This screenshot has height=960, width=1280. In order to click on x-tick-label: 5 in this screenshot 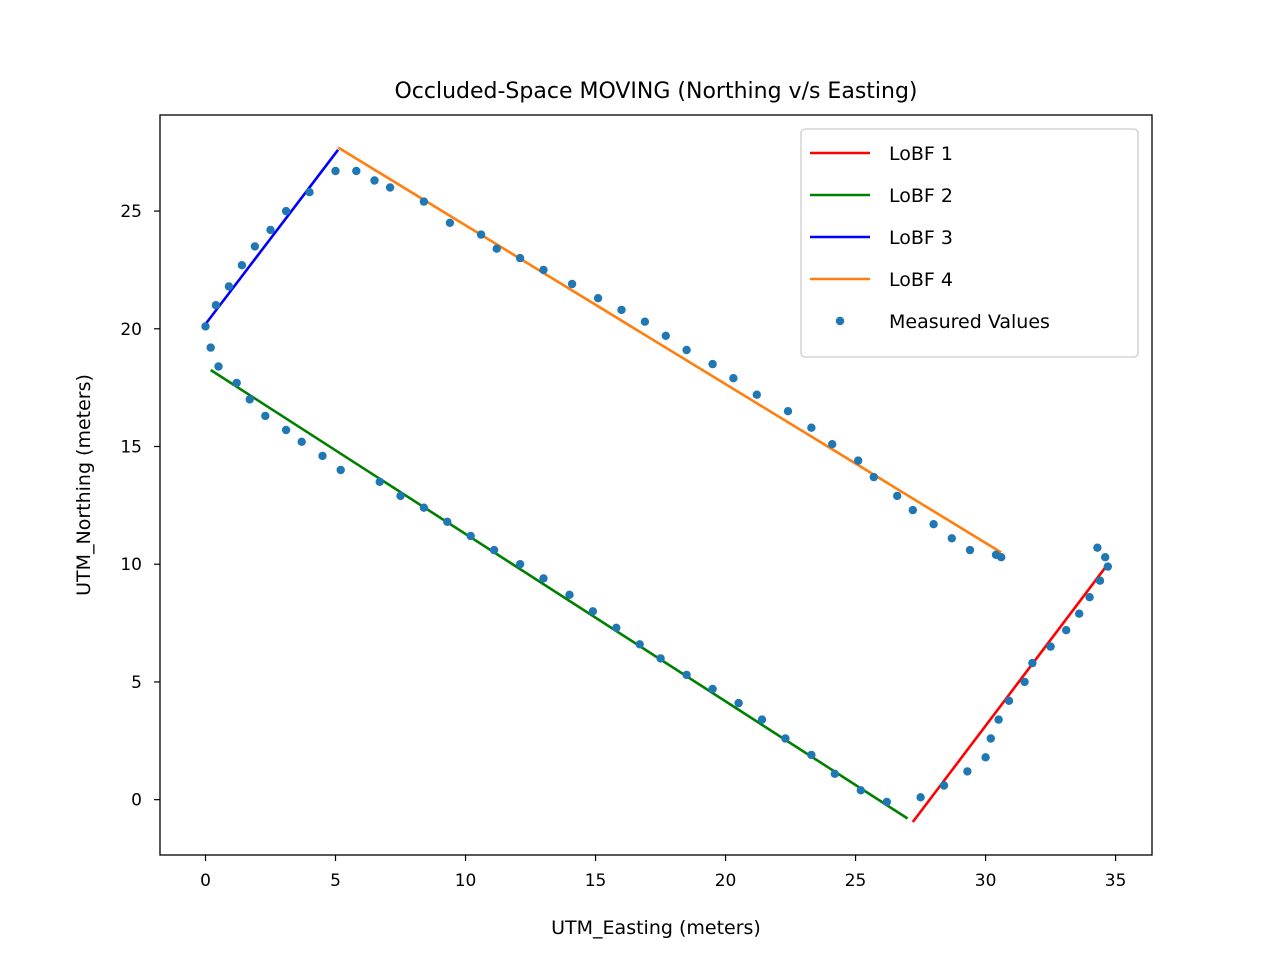, I will do `click(335, 881)`.